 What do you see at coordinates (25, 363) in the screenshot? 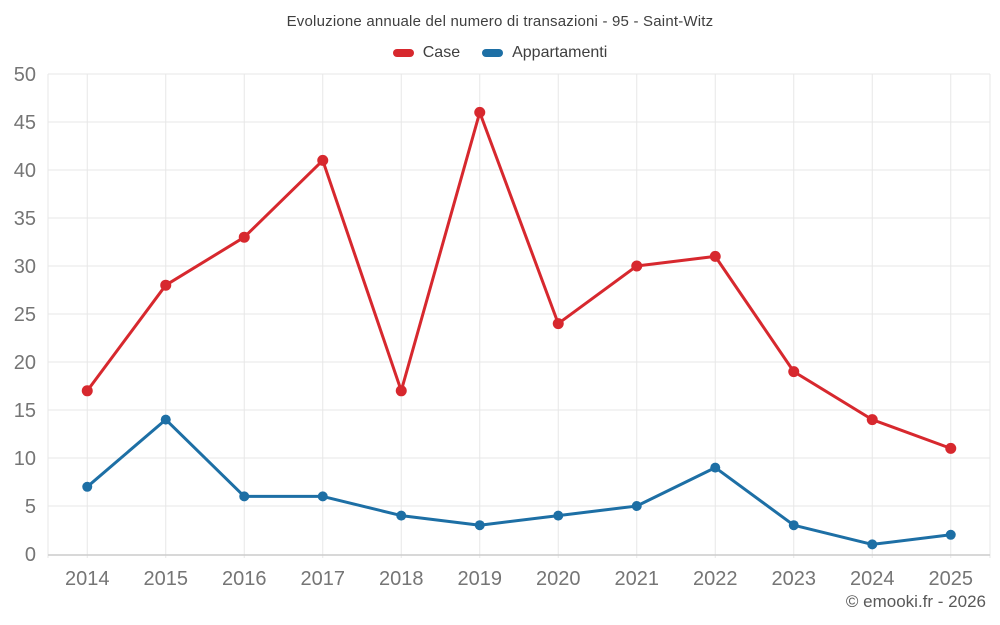
I see `y-tick-label: 20` at bounding box center [25, 363].